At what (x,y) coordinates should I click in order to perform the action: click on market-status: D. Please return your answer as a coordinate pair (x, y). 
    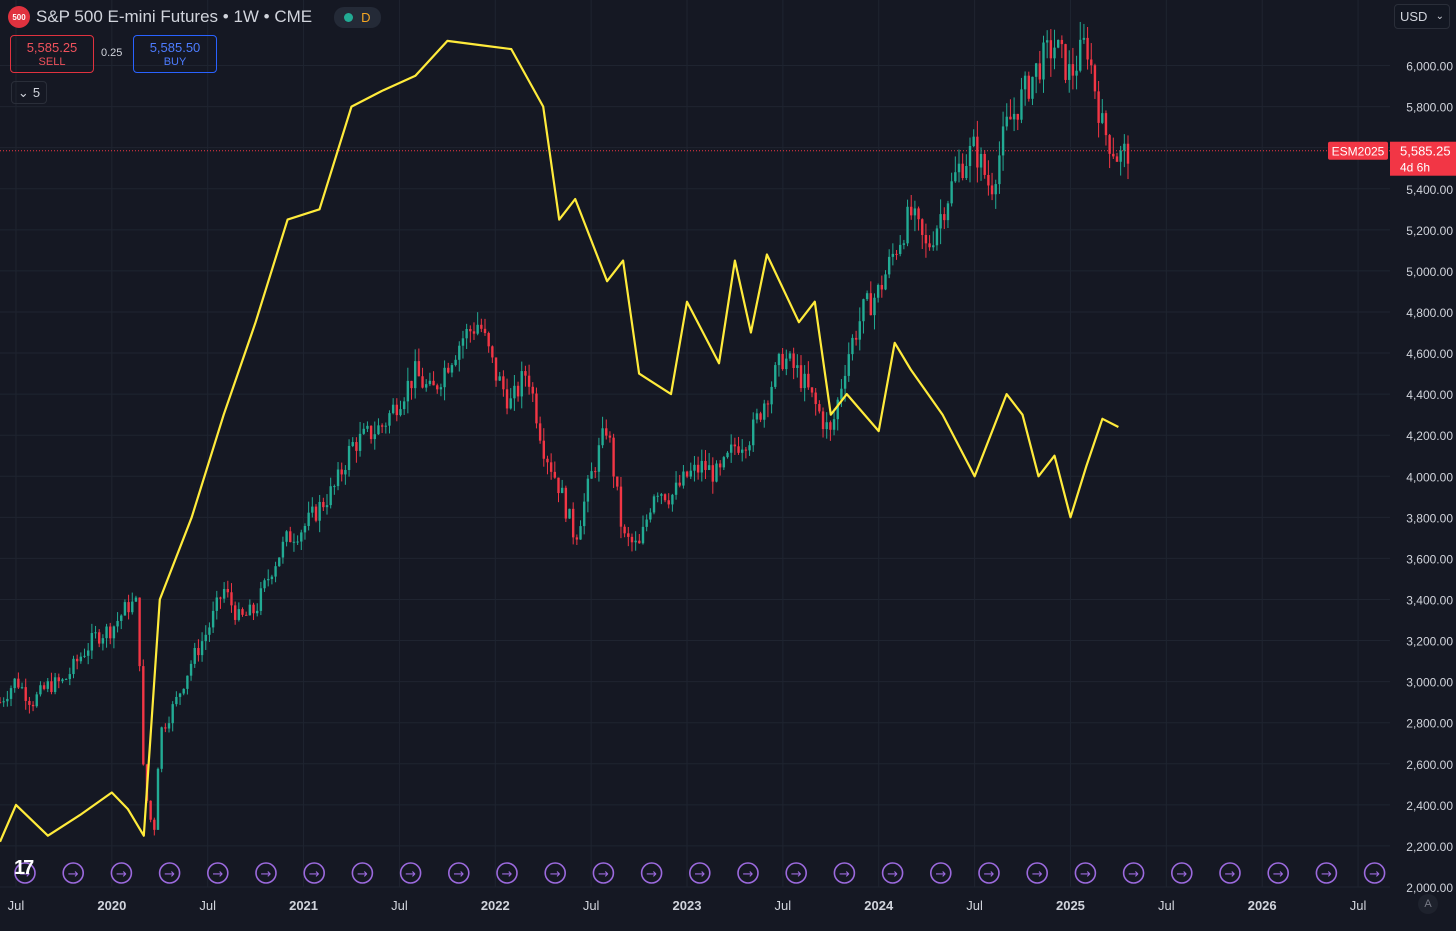
    Looking at the image, I should click on (357, 17).